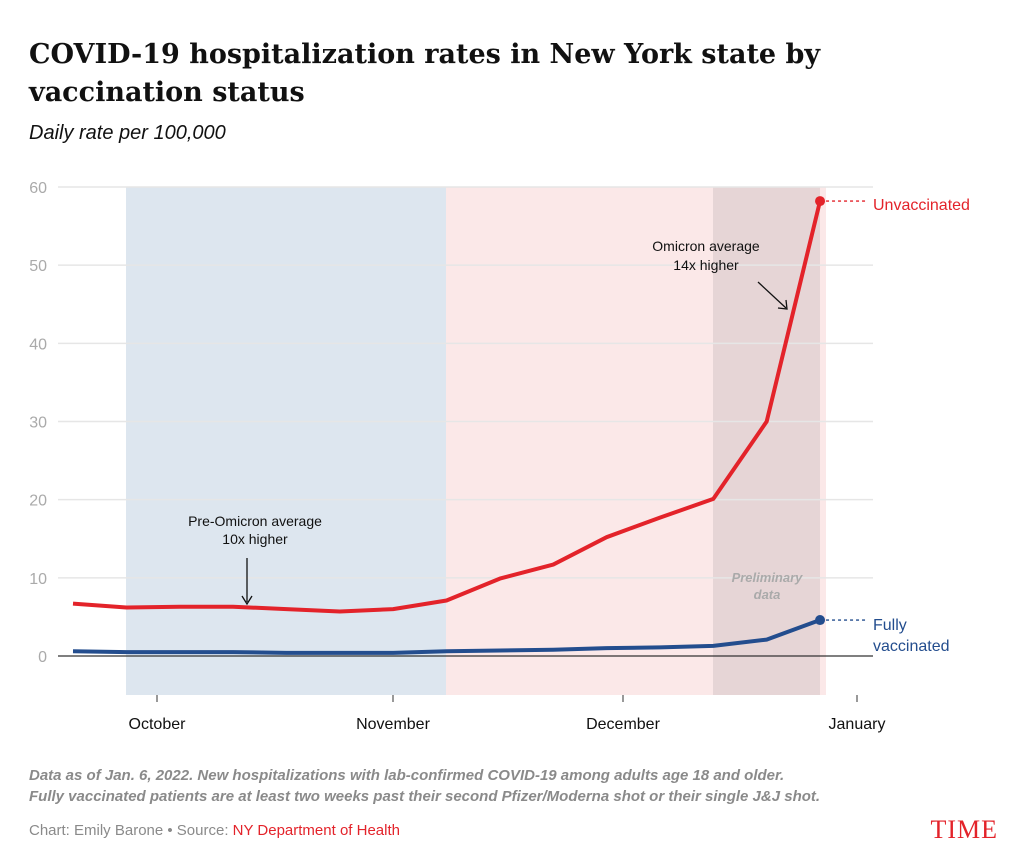 This screenshot has height=853, width=1024. I want to click on pre-omicron-annotation-2: 10x higher, so click(255, 539).